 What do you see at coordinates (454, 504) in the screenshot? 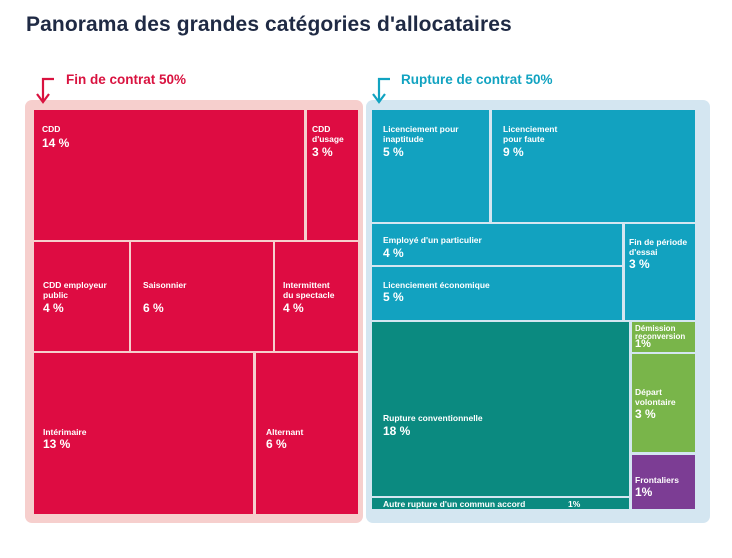
I see `tile-label: Autre rupture d'un commun accord` at bounding box center [454, 504].